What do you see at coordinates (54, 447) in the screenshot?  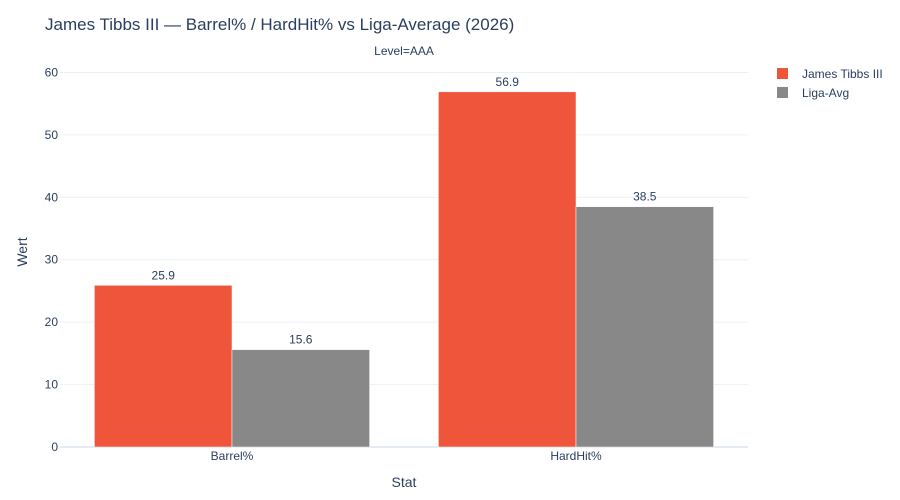 I see `y-tick-label: 0` at bounding box center [54, 447].